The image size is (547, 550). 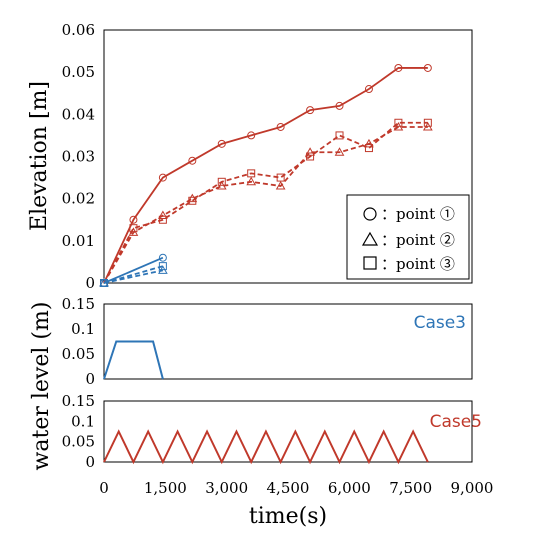 What do you see at coordinates (418, 214) in the screenshot?
I see `legend-label-point-1: ：point ①` at bounding box center [418, 214].